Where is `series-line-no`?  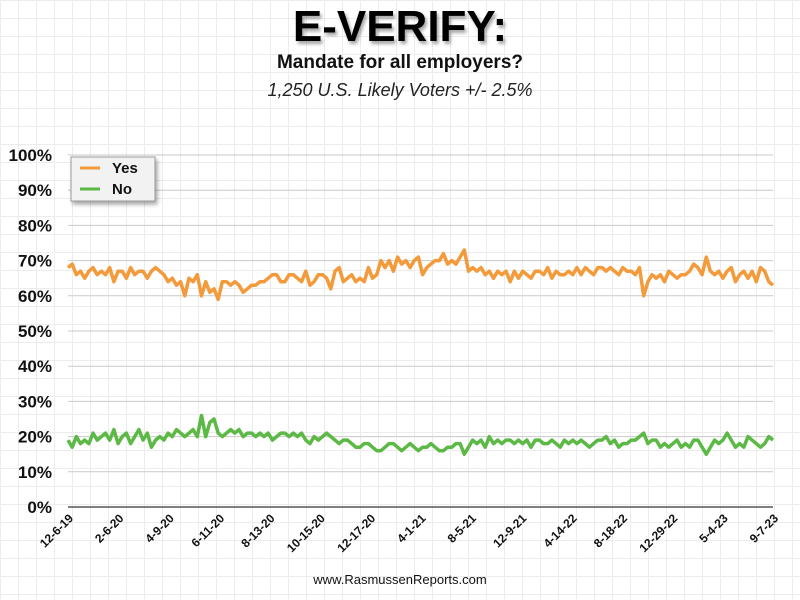
series-line-no is located at coordinates (420, 434).